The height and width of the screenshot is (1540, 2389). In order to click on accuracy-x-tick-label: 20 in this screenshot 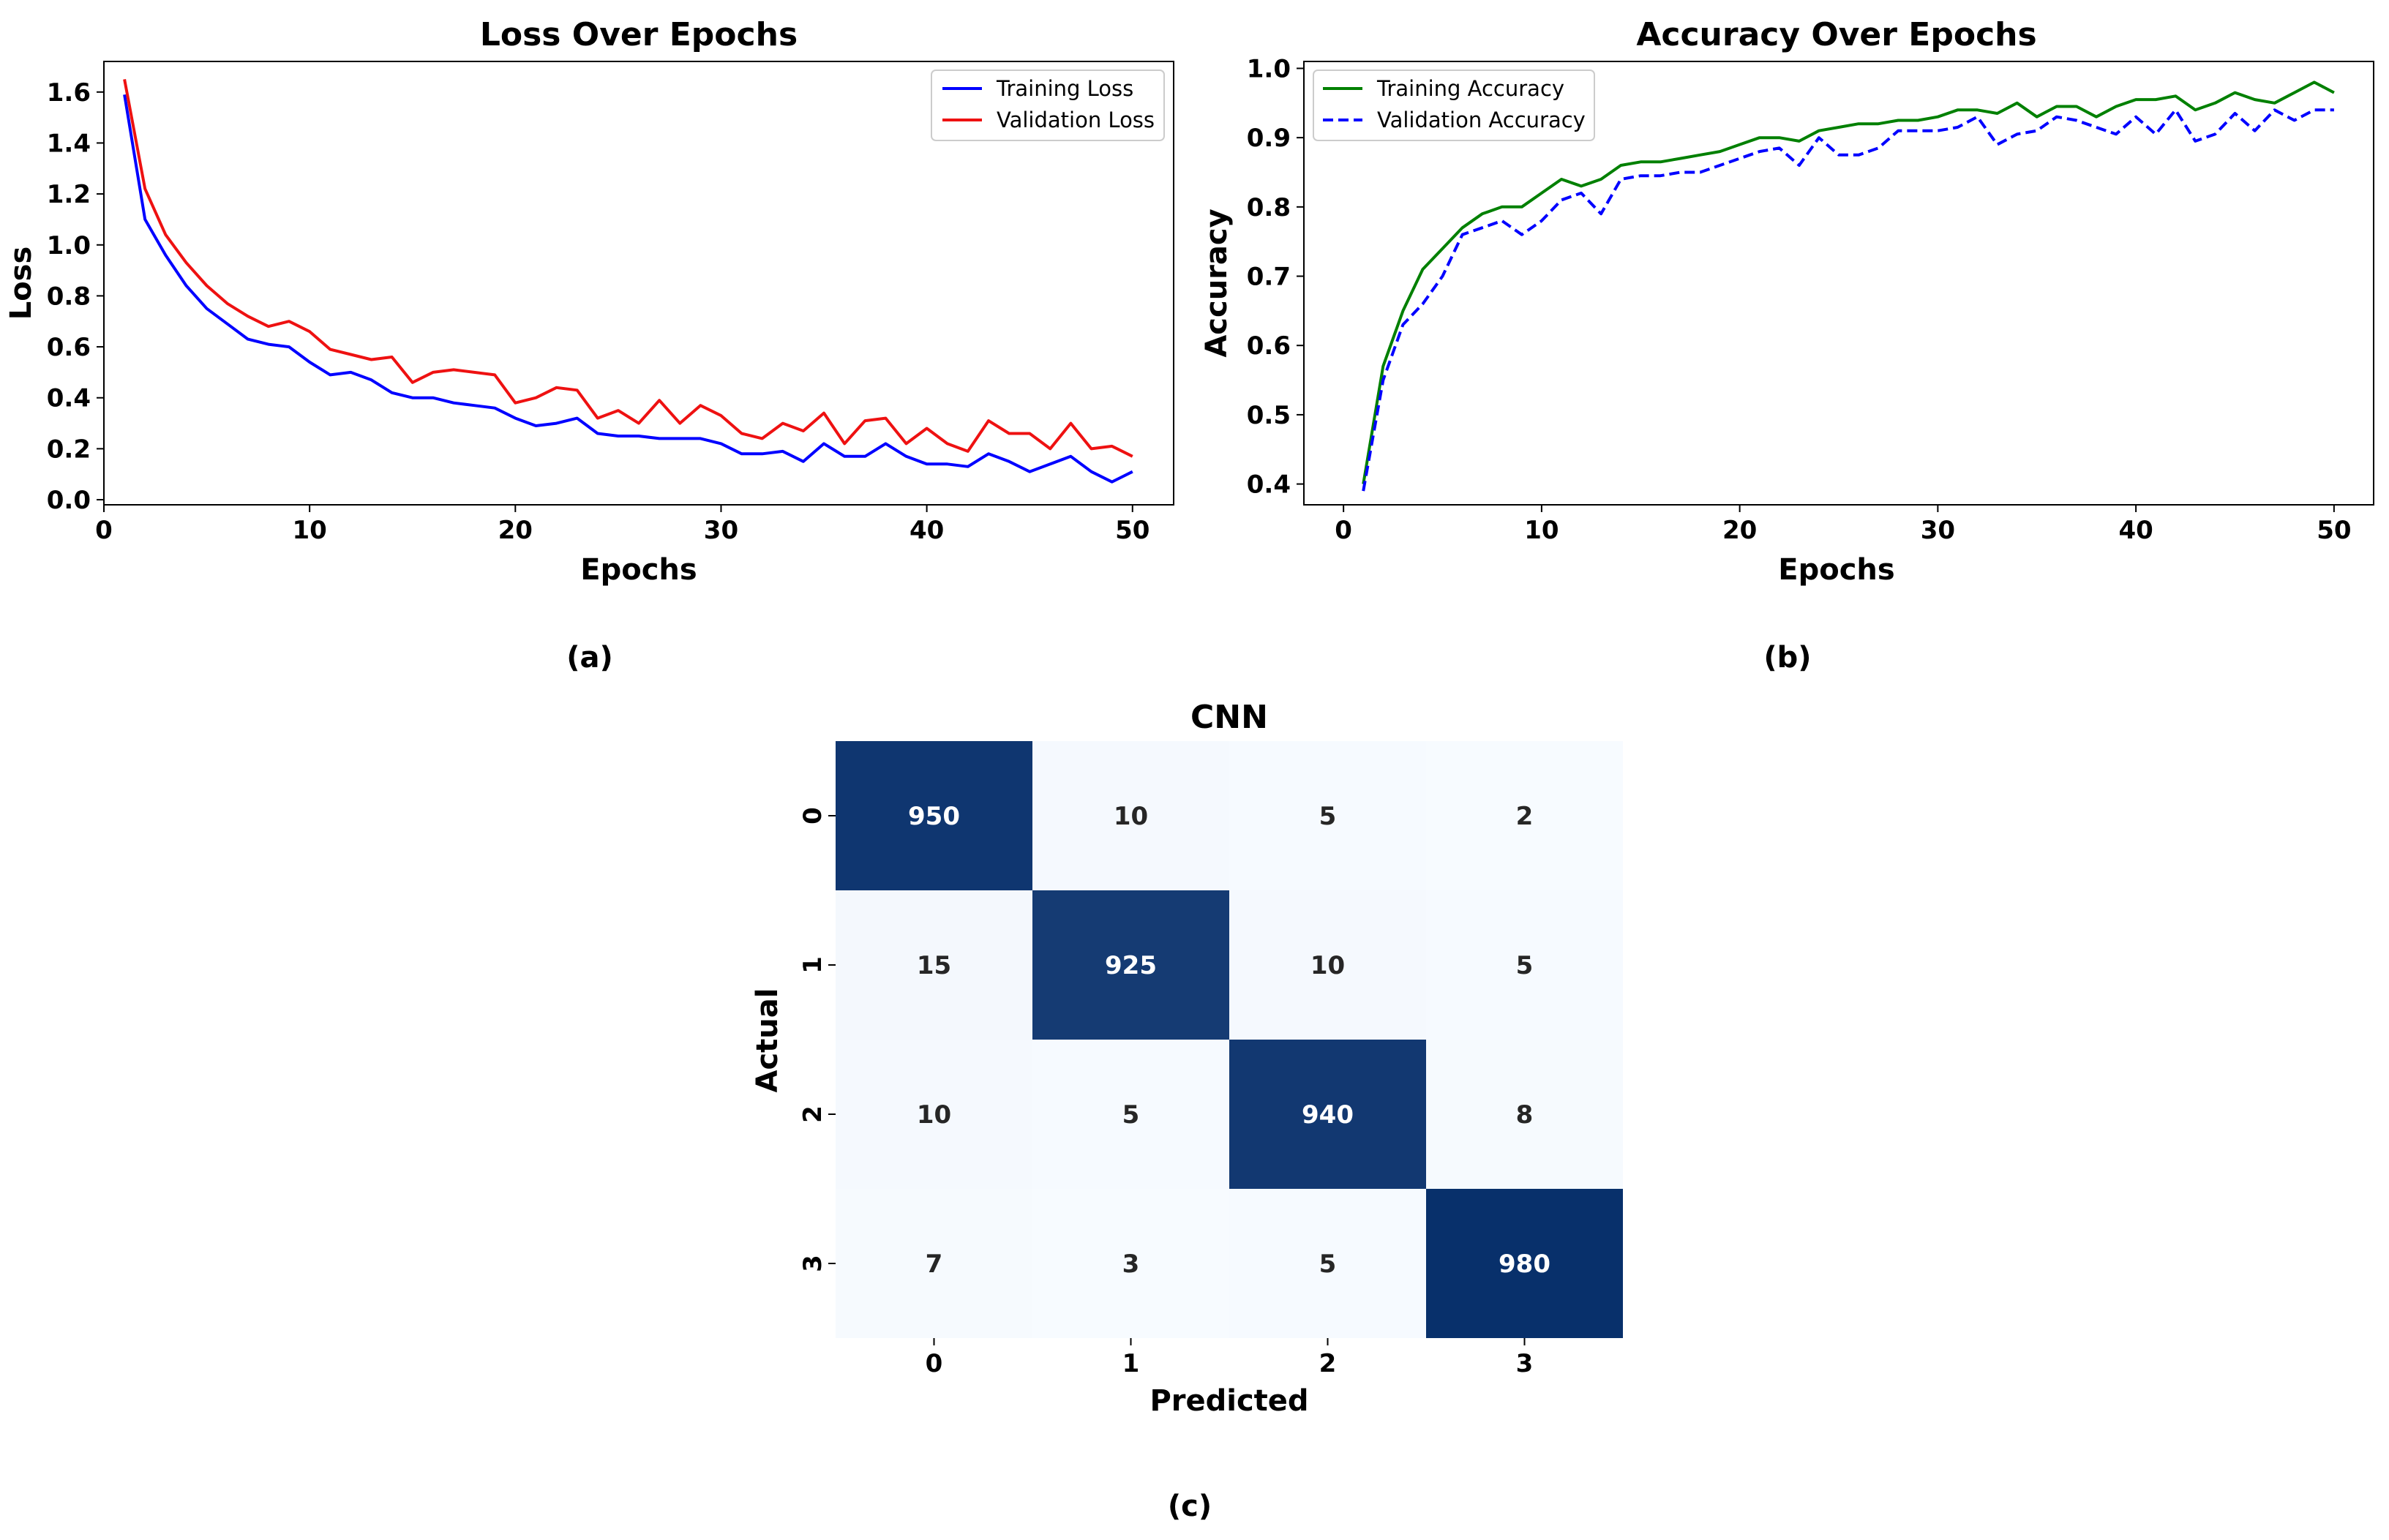, I will do `click(1739, 530)`.